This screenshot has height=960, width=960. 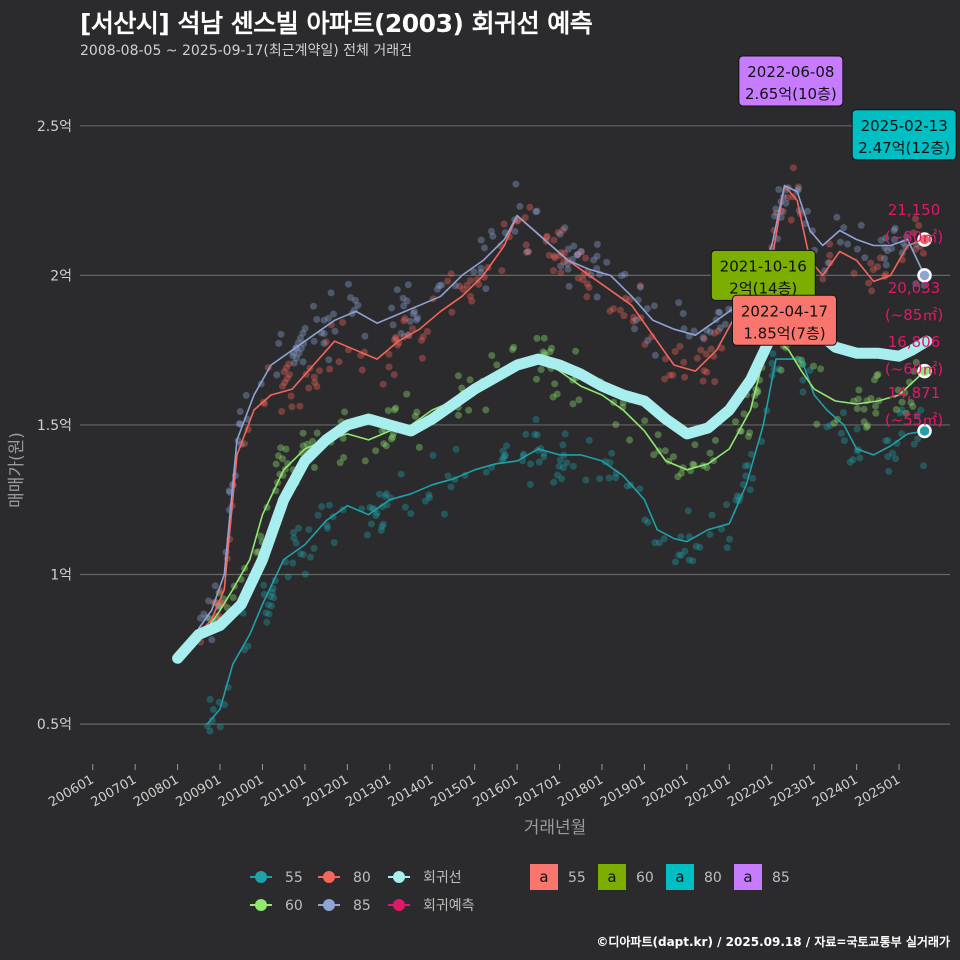 I want to click on legend-label: 회귀예측, so click(x=449, y=906).